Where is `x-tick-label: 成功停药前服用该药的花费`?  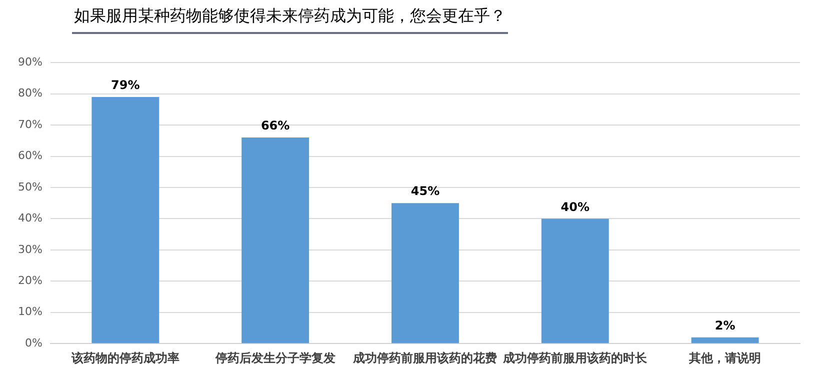
x-tick-label: 成功停药前服用该药的花费 is located at coordinates (425, 357).